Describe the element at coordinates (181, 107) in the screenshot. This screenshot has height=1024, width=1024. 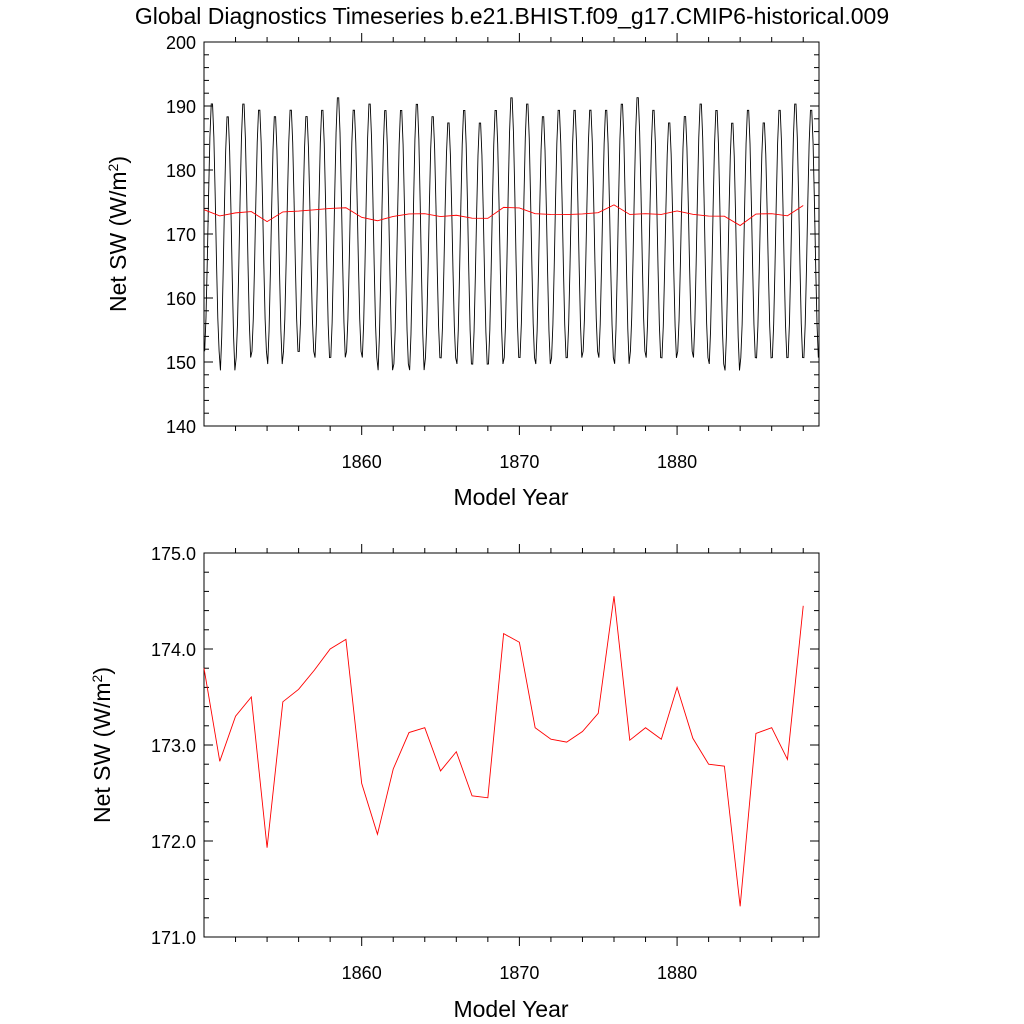
I see `y-tick-label: 190` at that location.